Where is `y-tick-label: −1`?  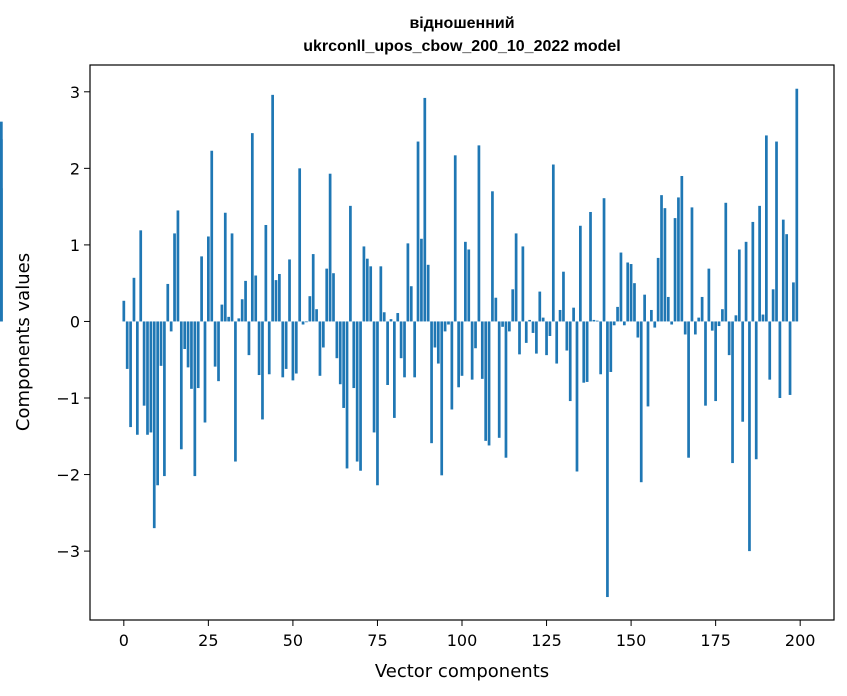
y-tick-label: −1 is located at coordinates (68, 398).